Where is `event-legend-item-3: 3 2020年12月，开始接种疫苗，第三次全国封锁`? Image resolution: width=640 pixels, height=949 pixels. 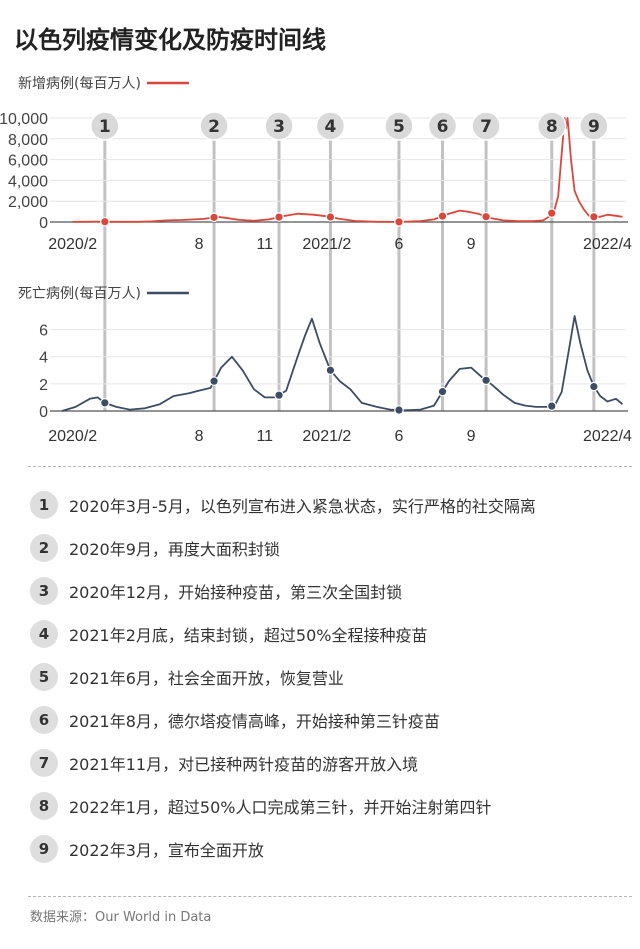
event-legend-item-3: 3 2020年12月，开始接种疫苗，第三次全国封锁 is located at coordinates (216, 591).